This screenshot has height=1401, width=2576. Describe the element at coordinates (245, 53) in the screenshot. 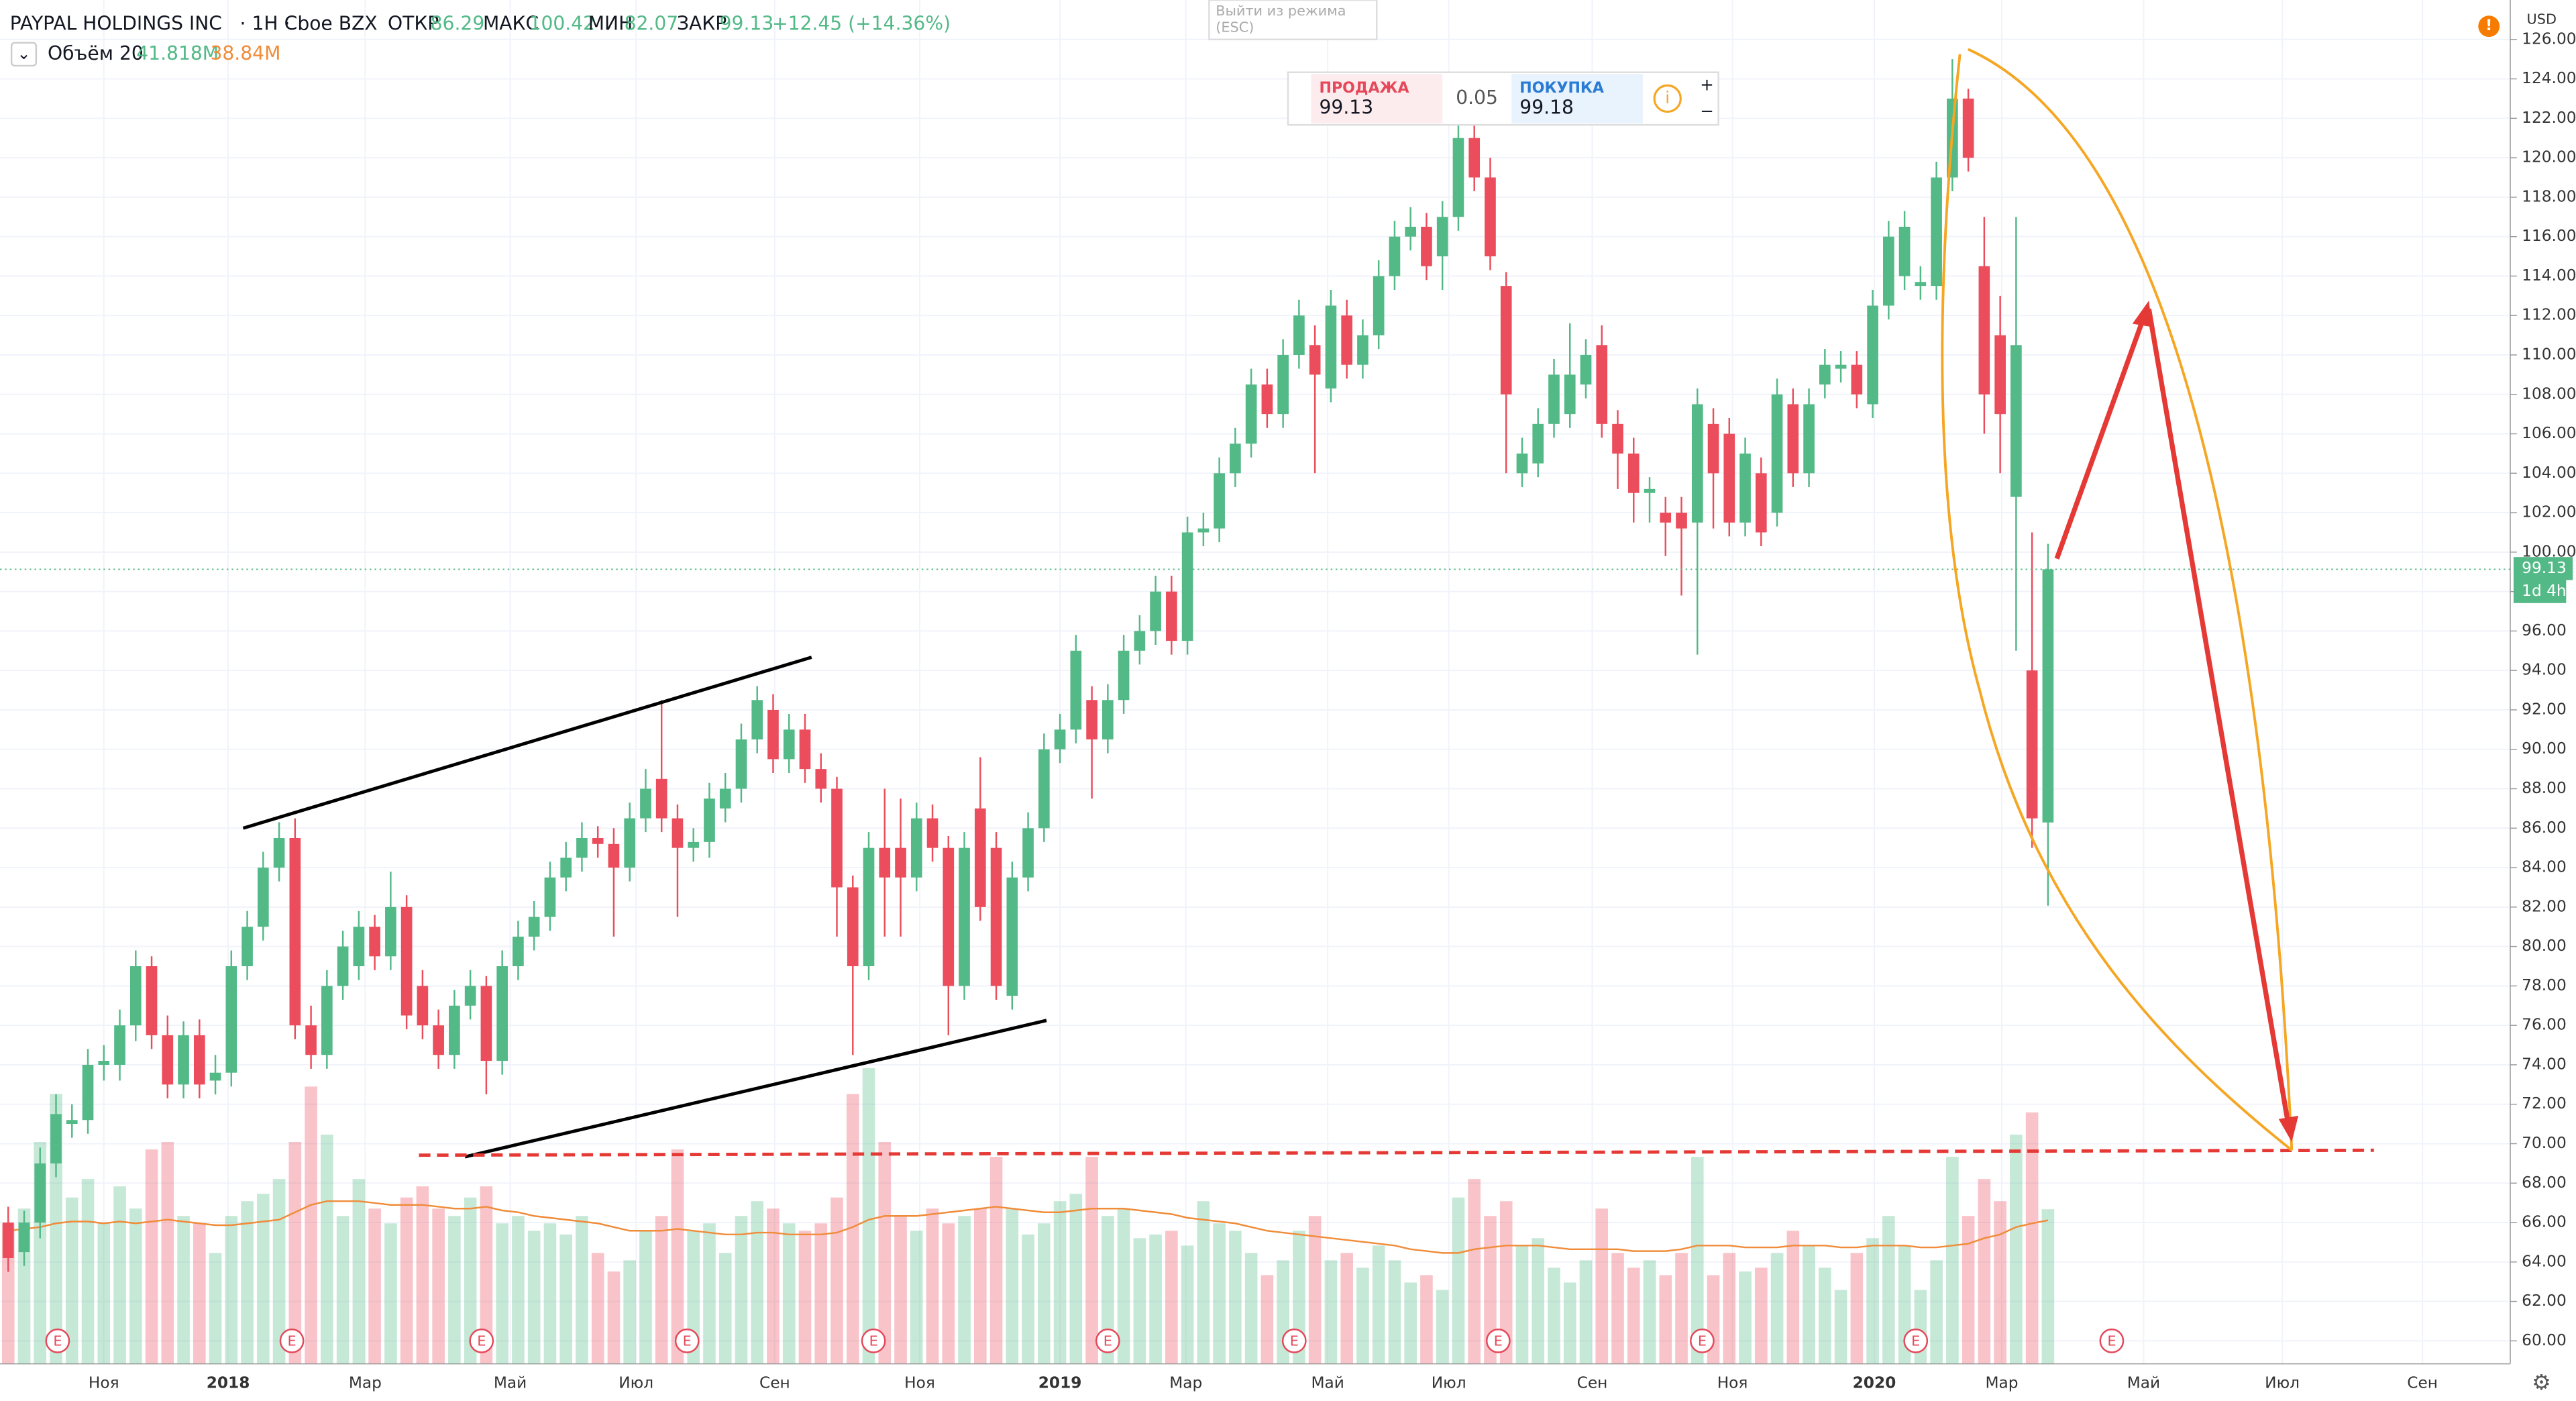

I see `volume-ma-value: 38.84M` at that location.